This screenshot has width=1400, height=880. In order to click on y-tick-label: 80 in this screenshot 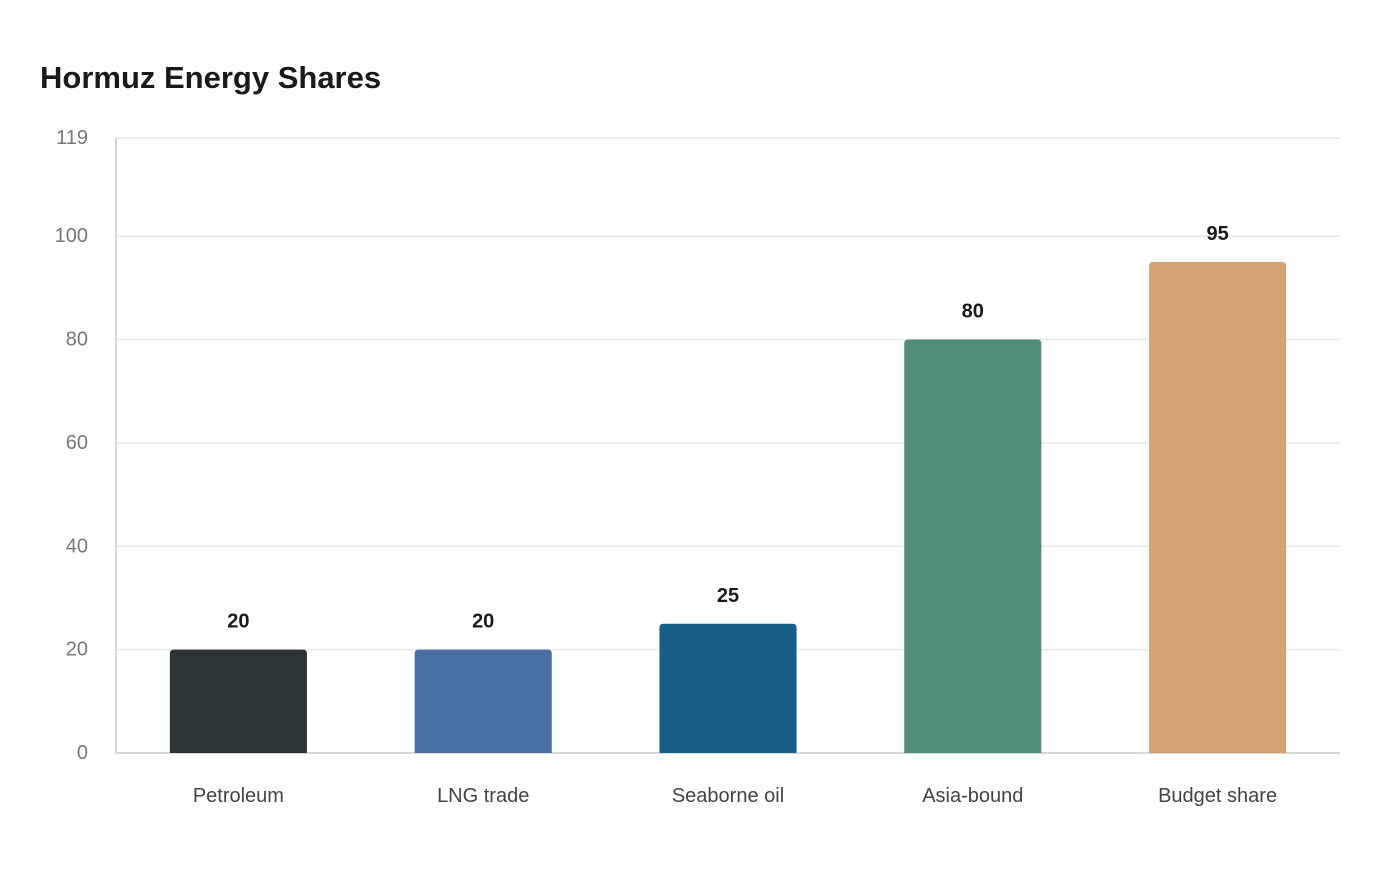, I will do `click(77, 340)`.